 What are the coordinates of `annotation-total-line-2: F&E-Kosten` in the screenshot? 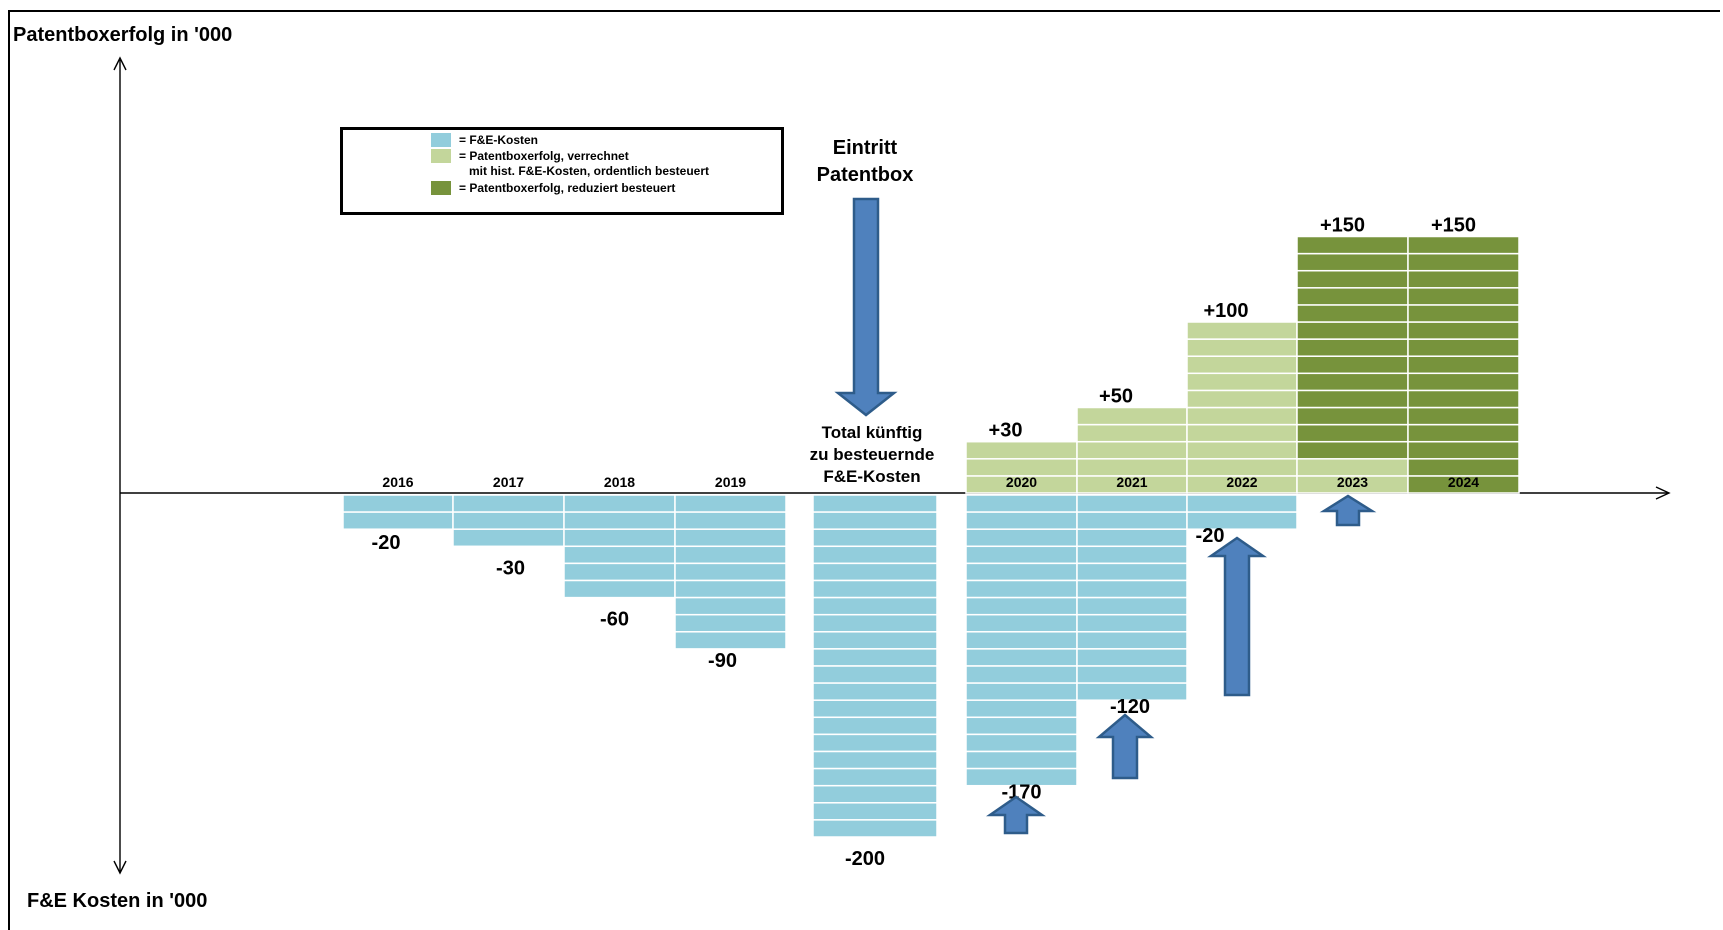 It's located at (871, 476).